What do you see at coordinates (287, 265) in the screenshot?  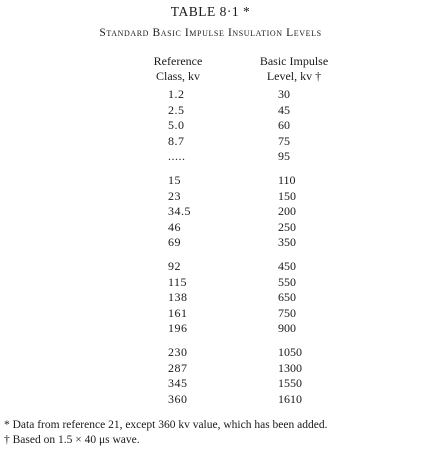 I see `bil-cell: 450` at bounding box center [287, 265].